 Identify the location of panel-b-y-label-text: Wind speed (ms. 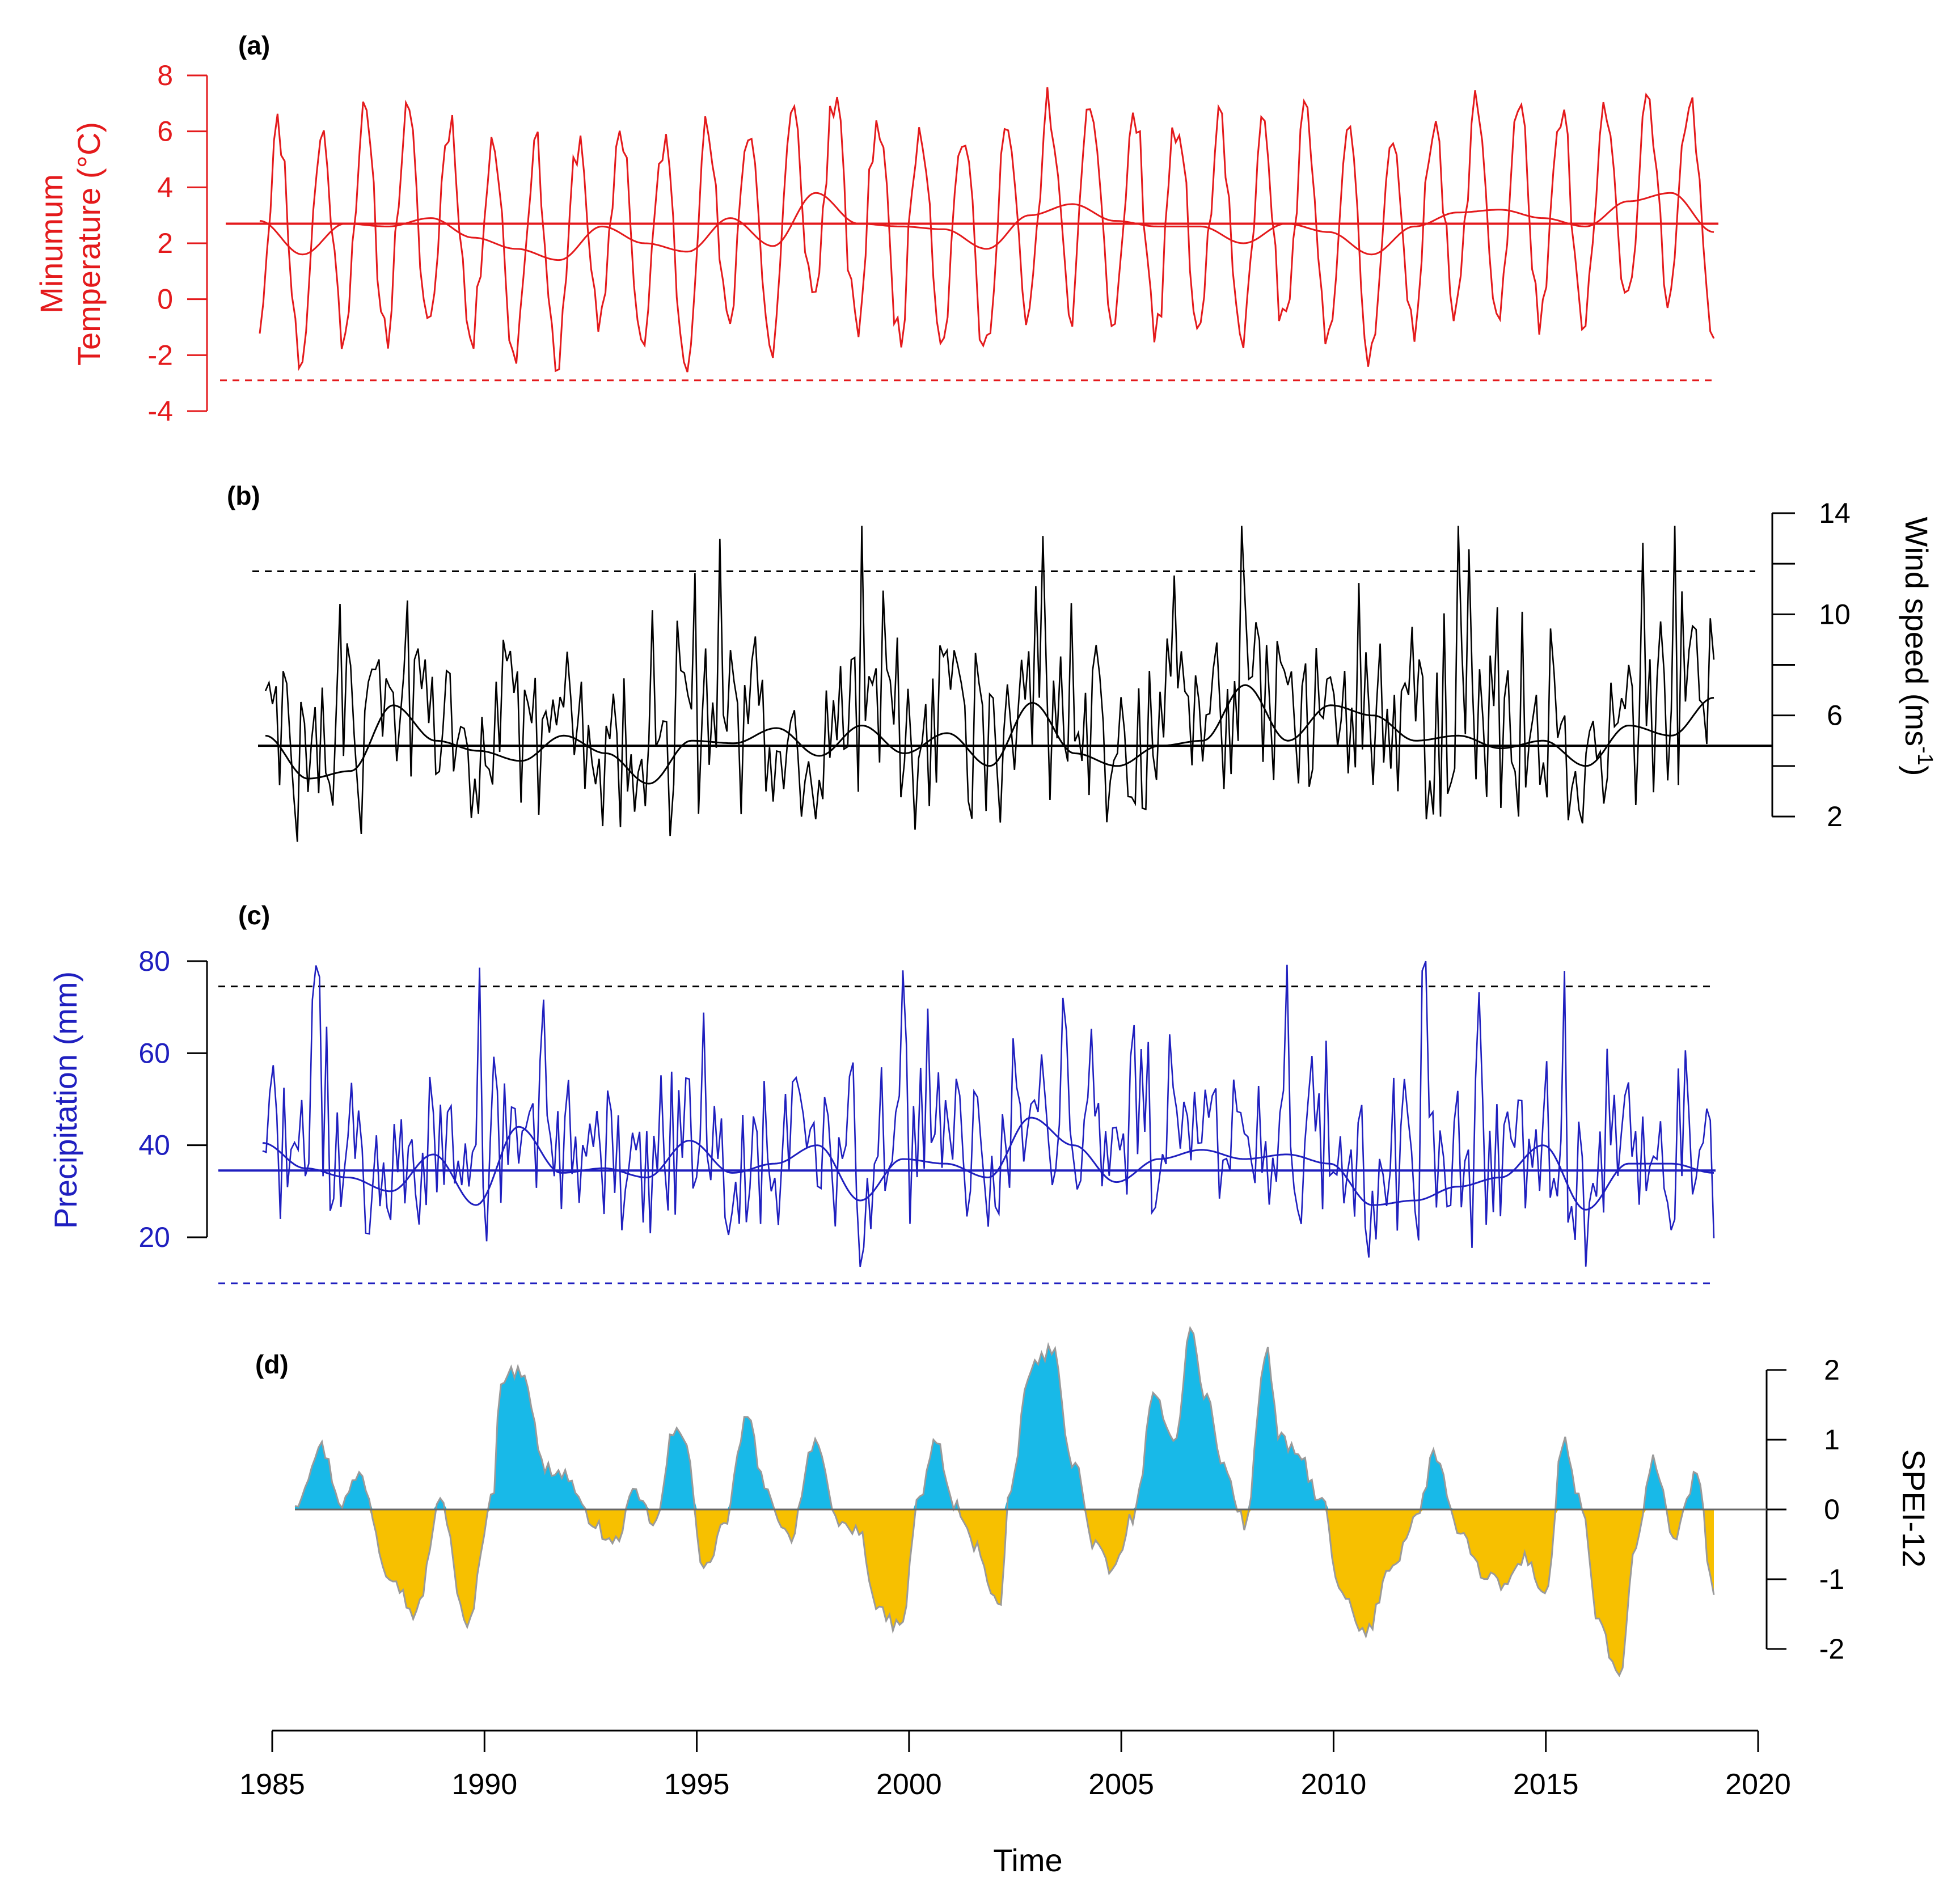
(1916, 631).